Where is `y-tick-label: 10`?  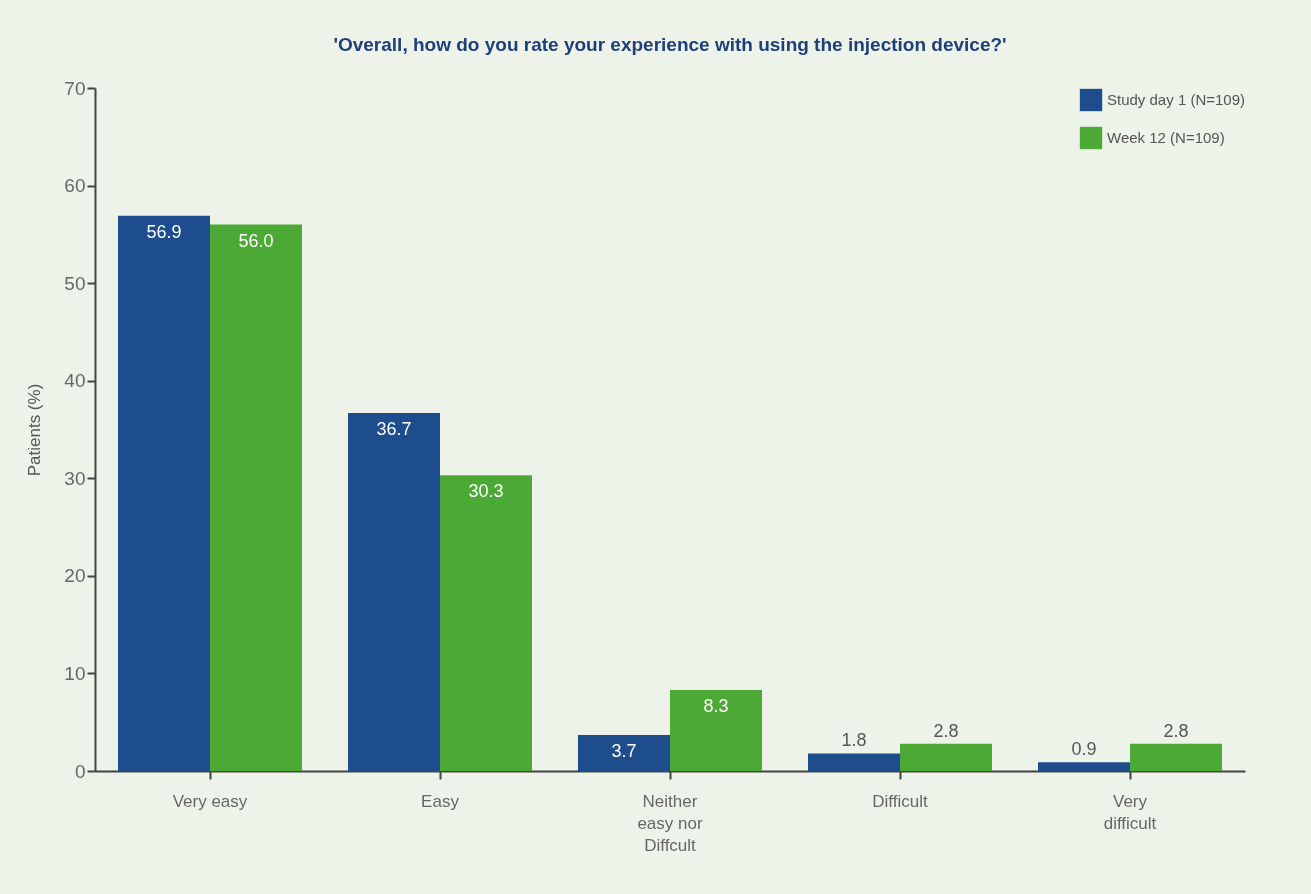 y-tick-label: 10 is located at coordinates (75, 673).